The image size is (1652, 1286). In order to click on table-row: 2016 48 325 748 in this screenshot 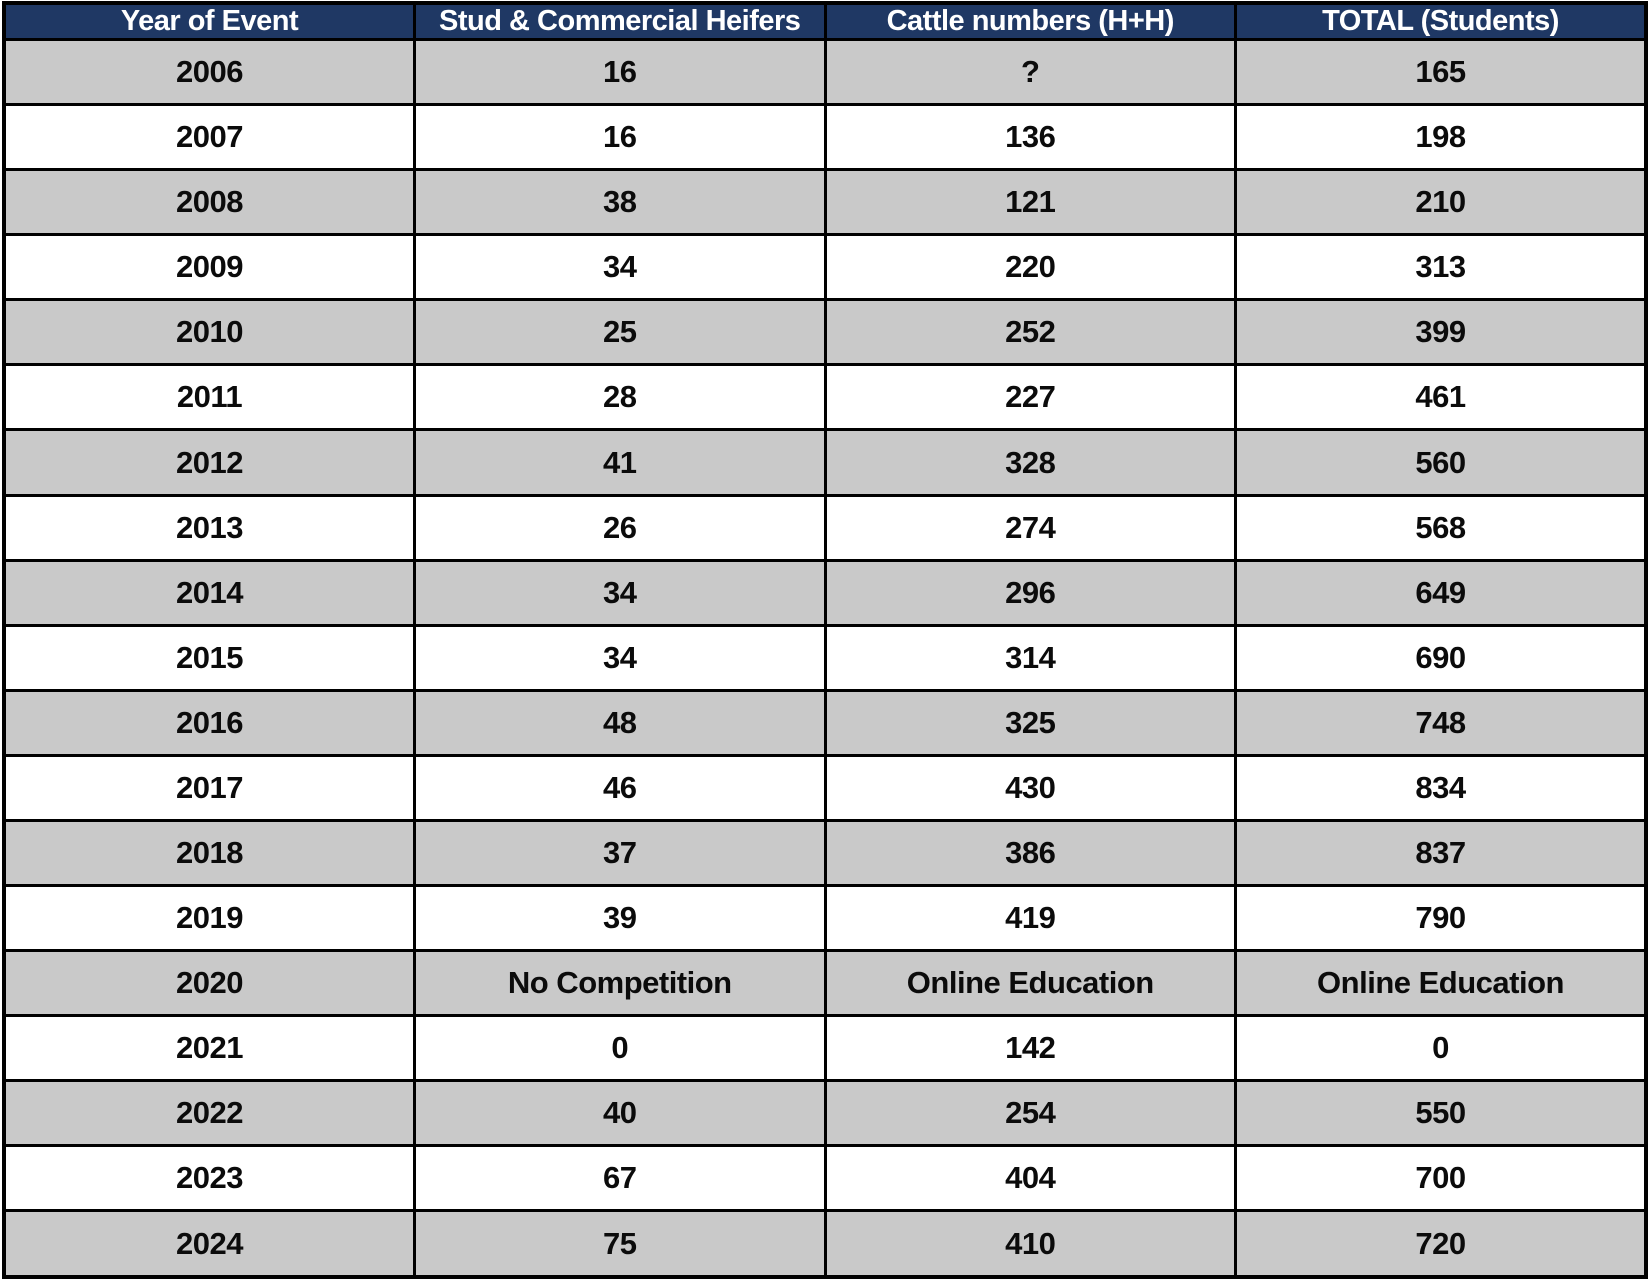, I will do `click(825, 722)`.